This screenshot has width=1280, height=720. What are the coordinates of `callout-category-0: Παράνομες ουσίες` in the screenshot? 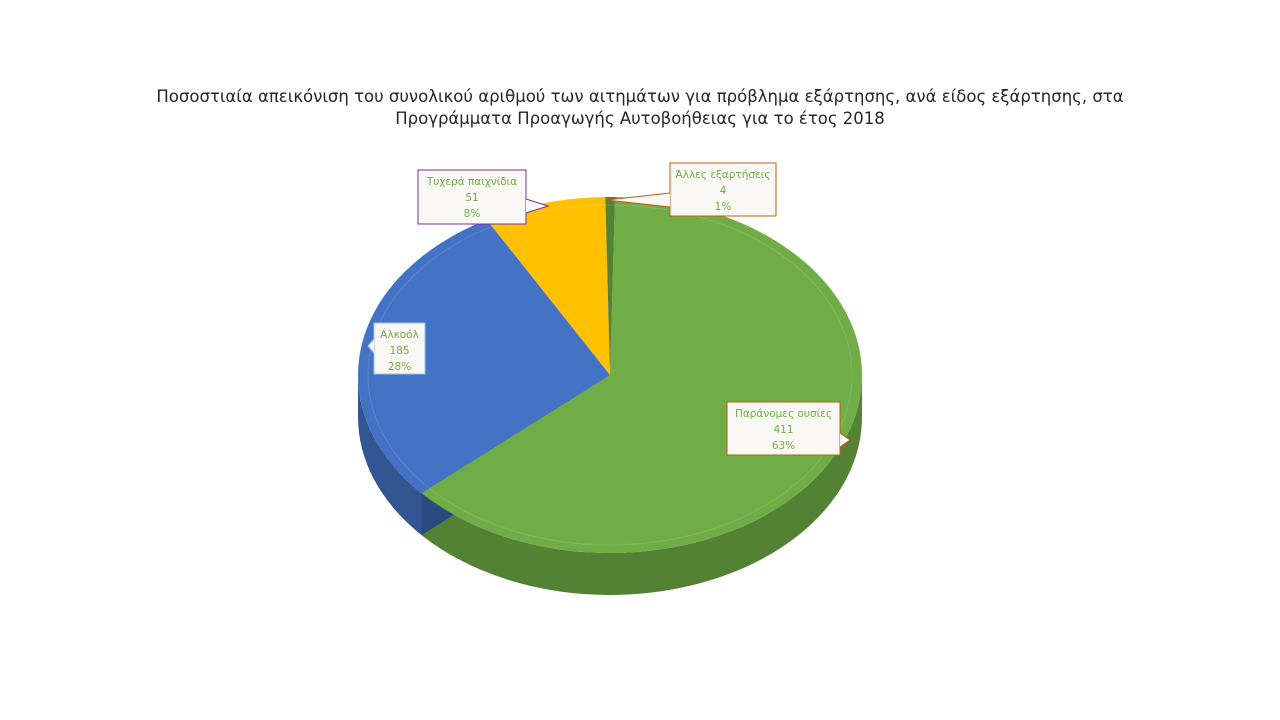 It's located at (783, 414).